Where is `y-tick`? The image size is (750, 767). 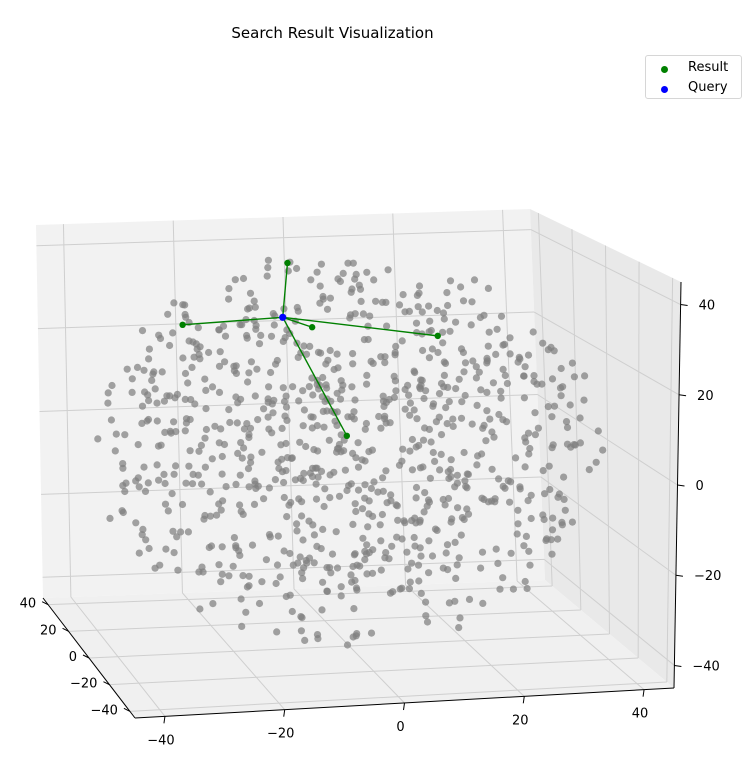 y-tick is located at coordinates (106, 683).